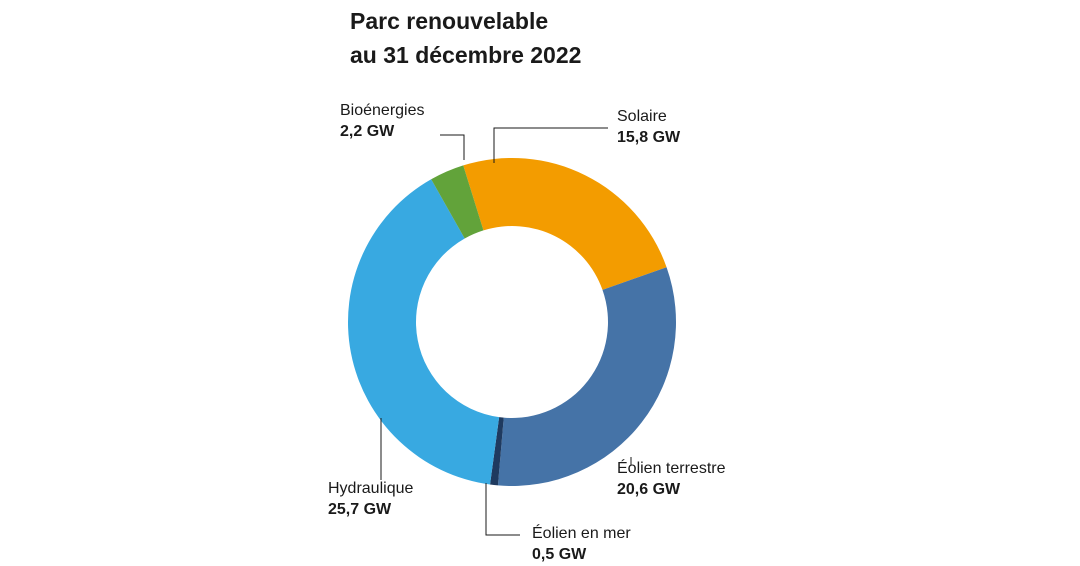 This screenshot has height=566, width=1080. What do you see at coordinates (581, 544) in the screenshot?
I see `label-eolien-en-mer: Éolien en mer 0,5 GW` at bounding box center [581, 544].